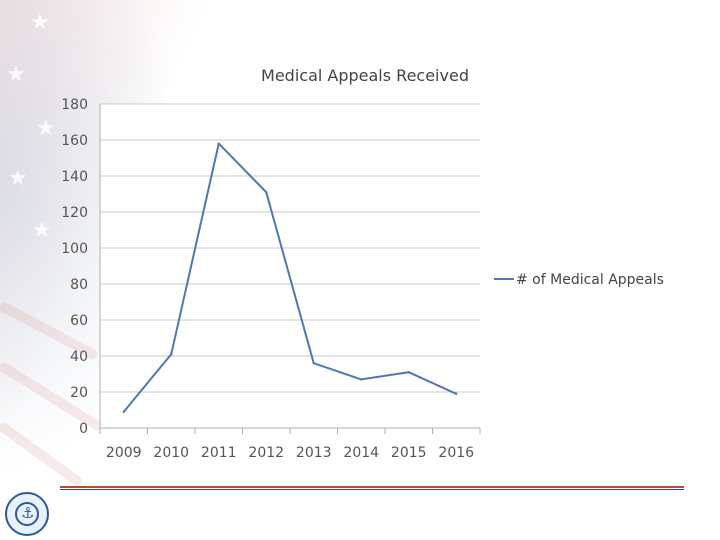  I want to click on y-axis: 0 20 40 60 80 100 120 140 160 180, so click(81, 267).